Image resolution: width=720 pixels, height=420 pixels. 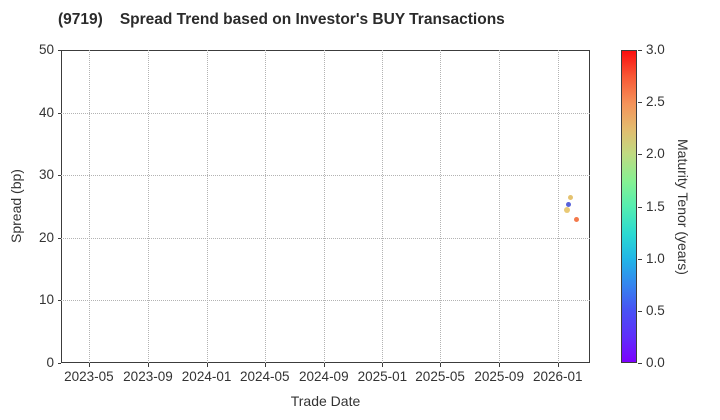 I want to click on y-tick-label: 0, so click(x=50, y=362).